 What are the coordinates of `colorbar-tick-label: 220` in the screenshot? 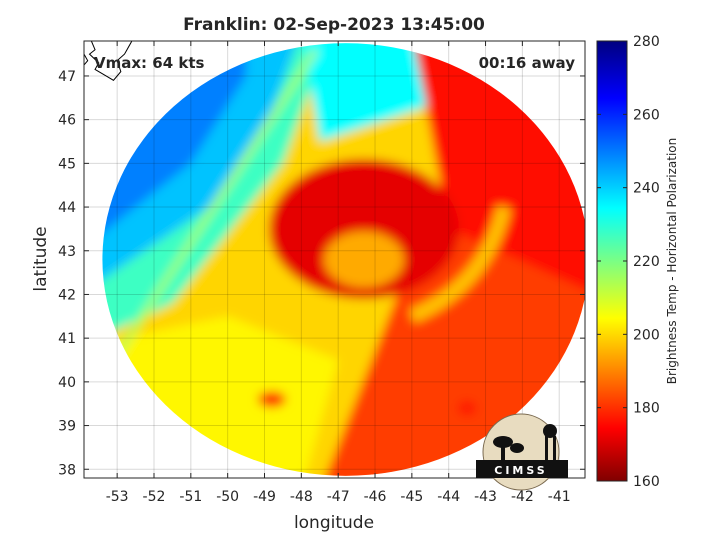 It's located at (646, 262).